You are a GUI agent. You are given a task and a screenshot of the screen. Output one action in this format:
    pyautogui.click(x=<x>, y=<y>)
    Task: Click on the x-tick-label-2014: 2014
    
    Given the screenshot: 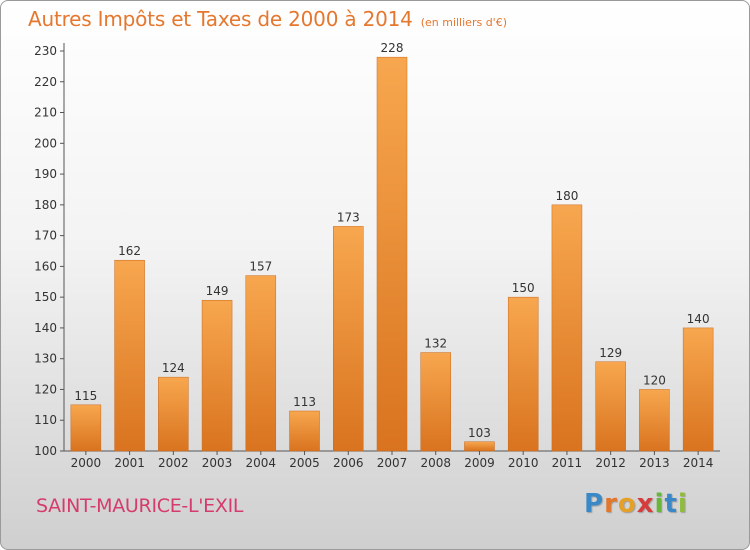 What is the action you would take?
    pyautogui.click(x=698, y=463)
    